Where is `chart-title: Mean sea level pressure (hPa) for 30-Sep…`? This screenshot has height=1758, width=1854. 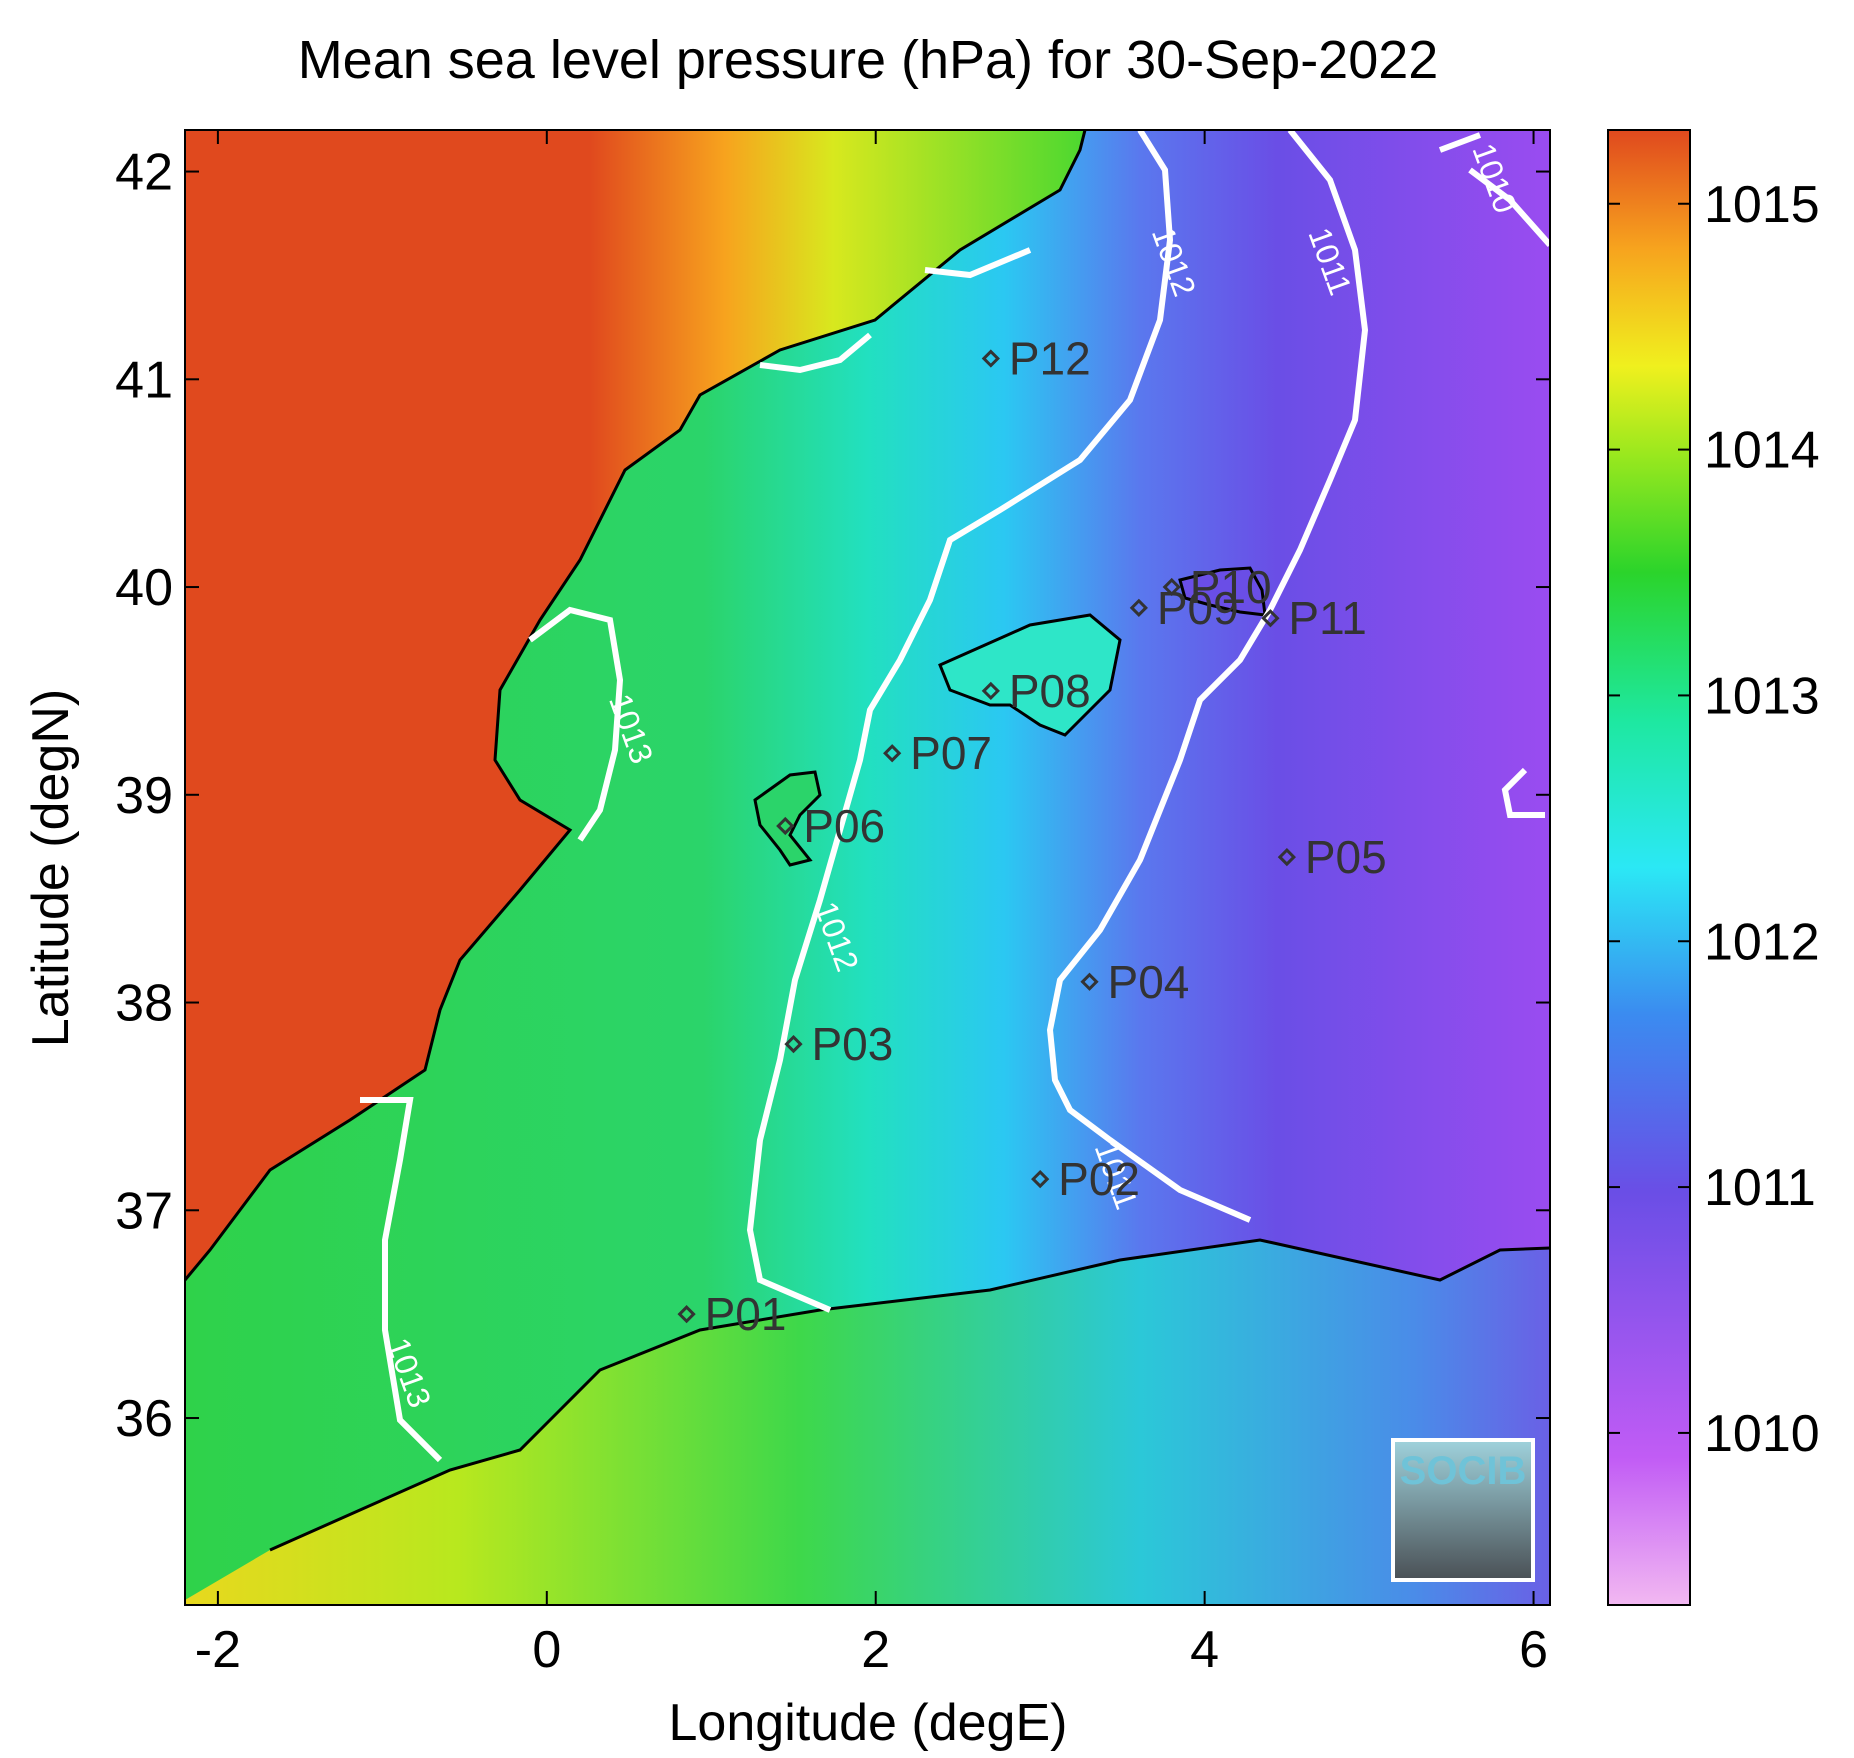
chart-title: Mean sea level pressure (hPa) for 30-Sep… is located at coordinates (868, 60).